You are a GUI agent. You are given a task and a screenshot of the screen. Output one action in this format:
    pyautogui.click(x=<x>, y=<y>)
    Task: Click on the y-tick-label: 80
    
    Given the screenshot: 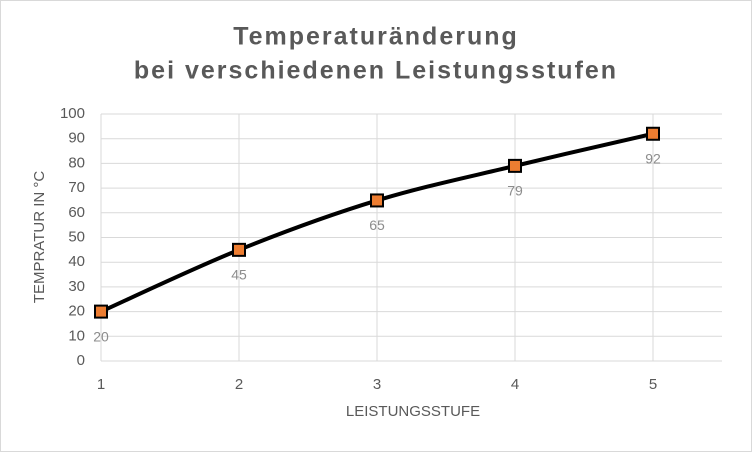 What is the action you would take?
    pyautogui.click(x=76, y=162)
    